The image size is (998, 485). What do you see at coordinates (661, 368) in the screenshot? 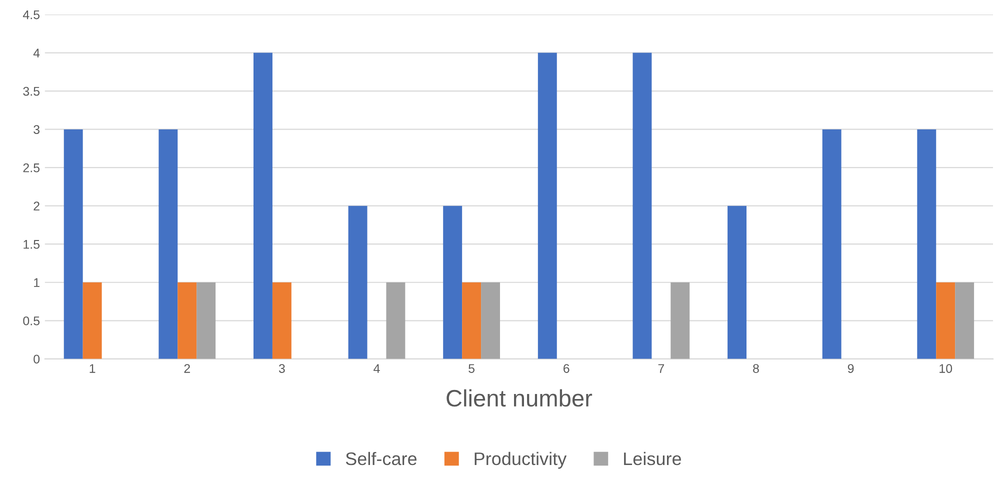
I see `x-tick-label: 7` at bounding box center [661, 368].